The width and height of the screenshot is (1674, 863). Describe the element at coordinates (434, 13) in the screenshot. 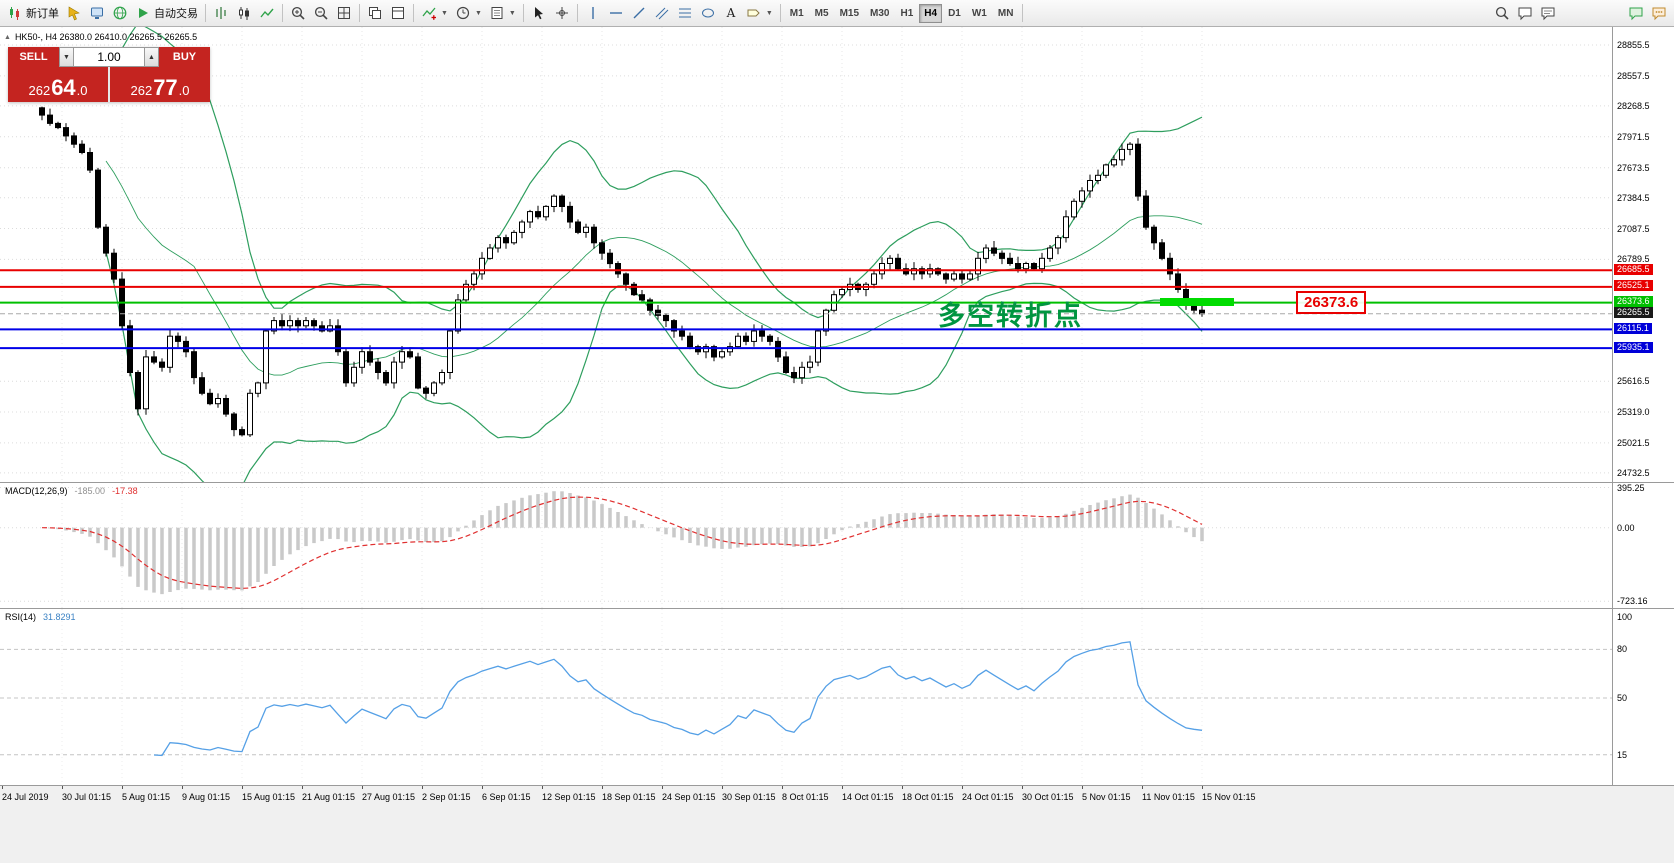

I see `indicators-button: ▼` at that location.